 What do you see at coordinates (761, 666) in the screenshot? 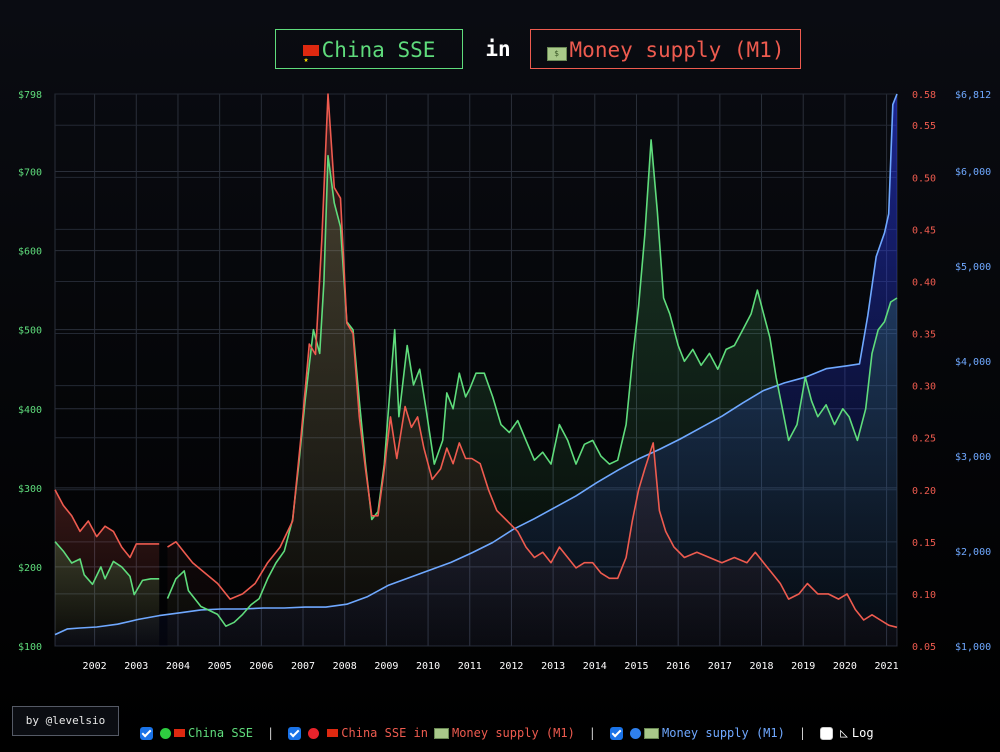
I see `x-tick-label: 2018` at bounding box center [761, 666].